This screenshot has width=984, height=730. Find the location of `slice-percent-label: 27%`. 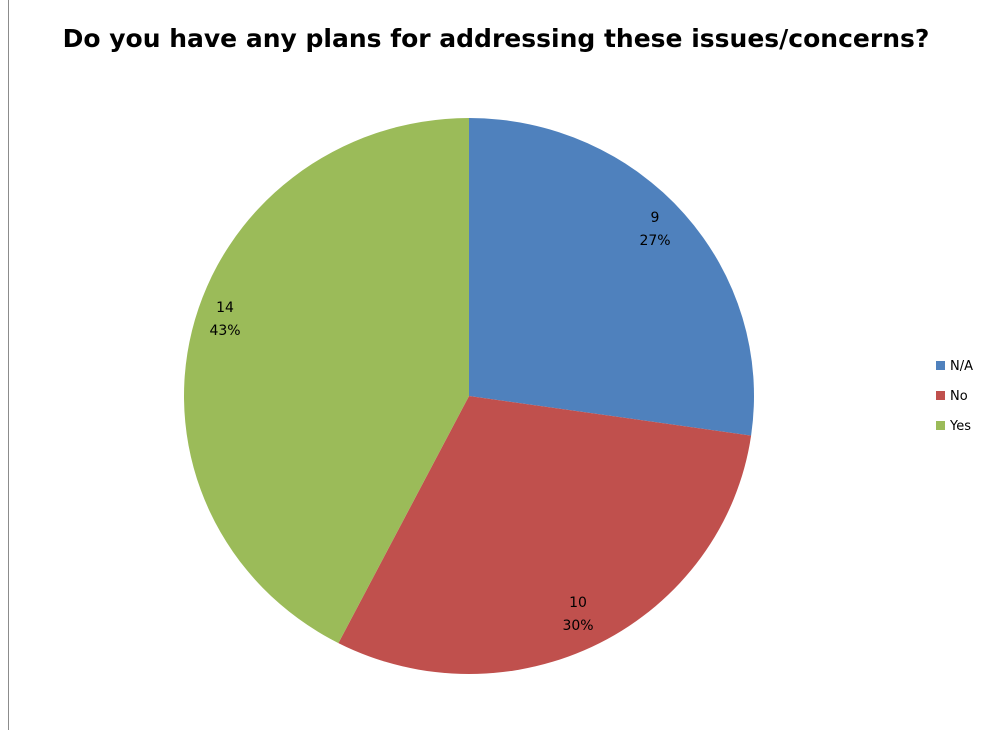

slice-percent-label: 27% is located at coordinates (654, 241).